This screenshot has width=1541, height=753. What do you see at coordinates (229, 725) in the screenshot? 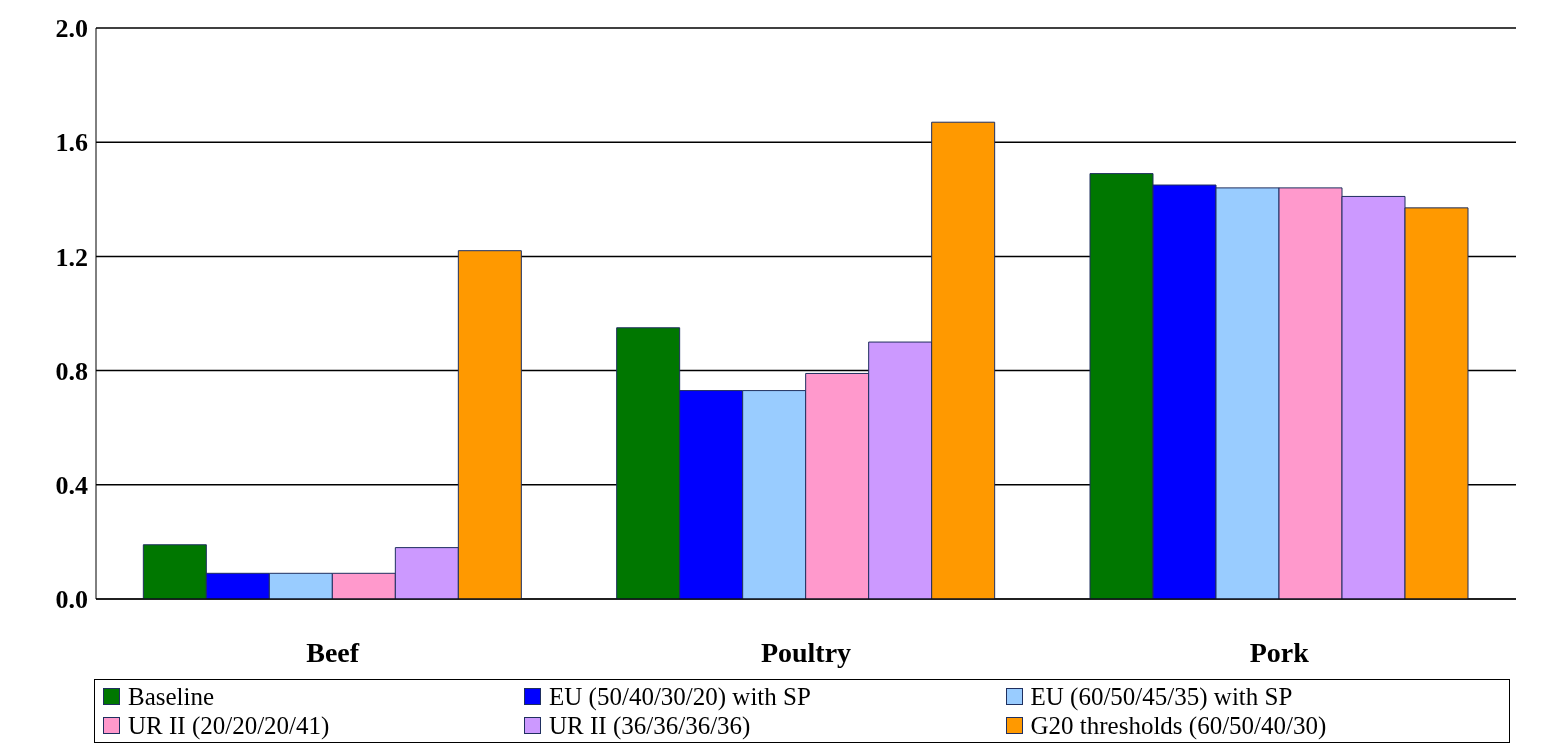
I see `legend-label: UR II (20/20/20/41)` at bounding box center [229, 725].